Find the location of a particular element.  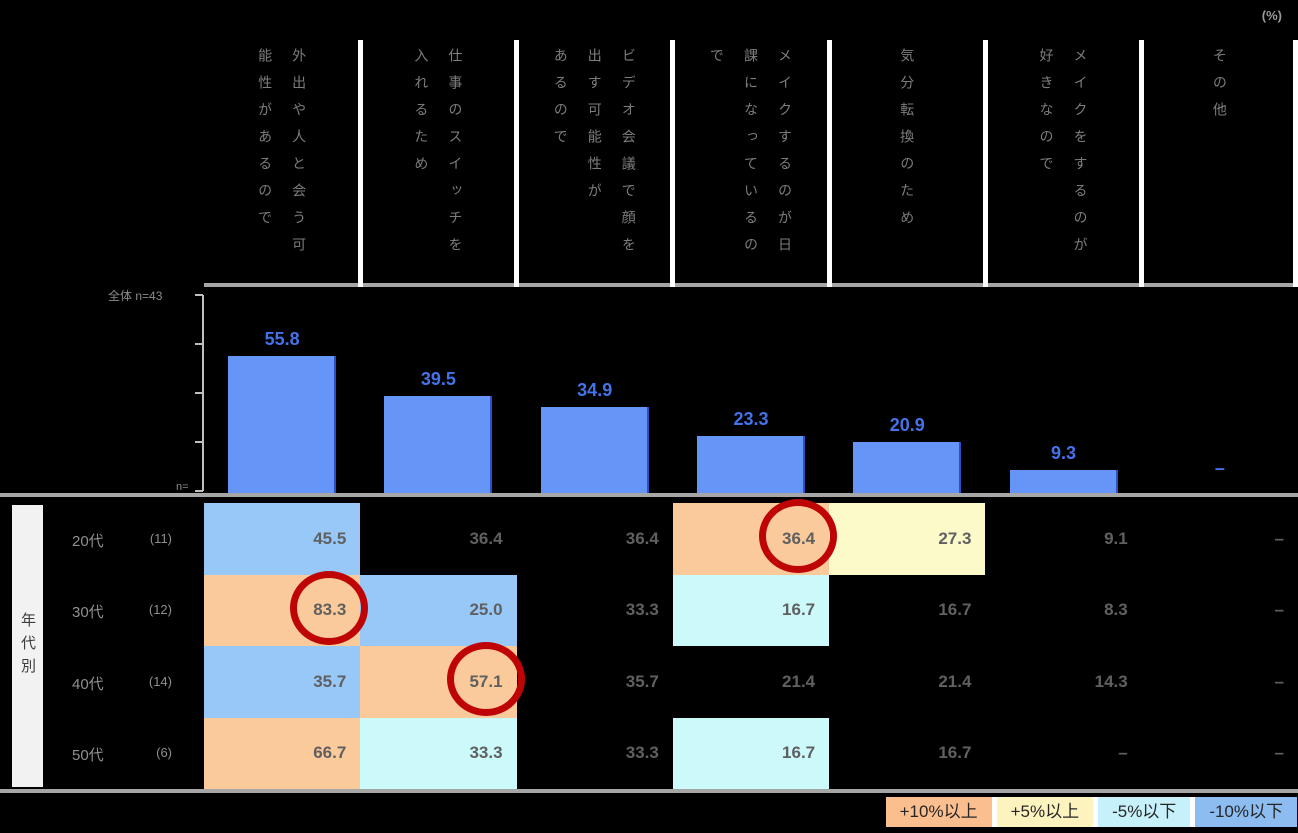

table-row: 50代 (6) 66.7 33.3 33.3 16.7 16.7– – is located at coordinates (649, 753).